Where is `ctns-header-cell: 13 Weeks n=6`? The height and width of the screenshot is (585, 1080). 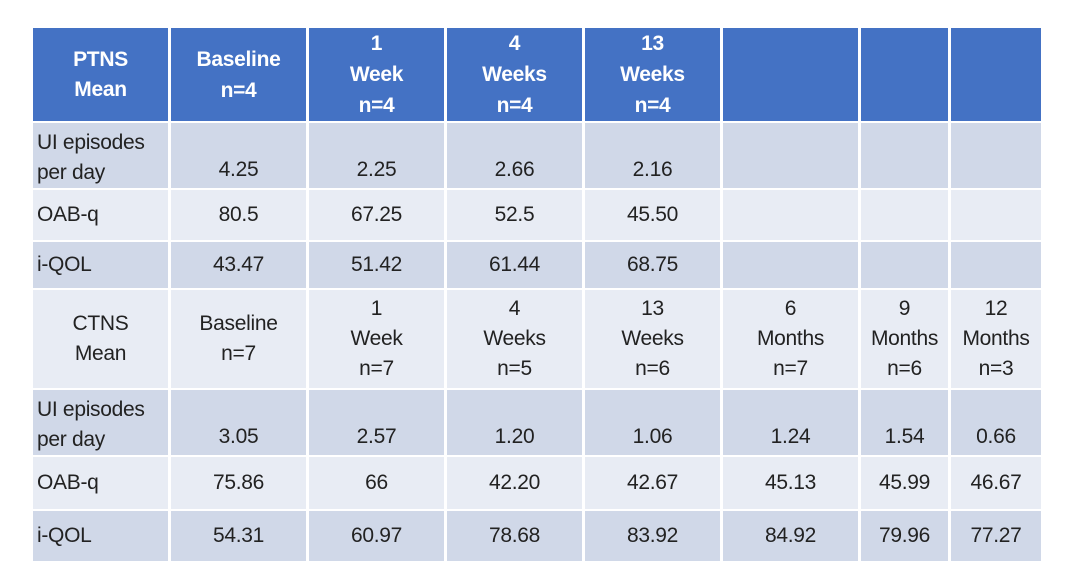 ctns-header-cell: 13 Weeks n=6 is located at coordinates (652, 339).